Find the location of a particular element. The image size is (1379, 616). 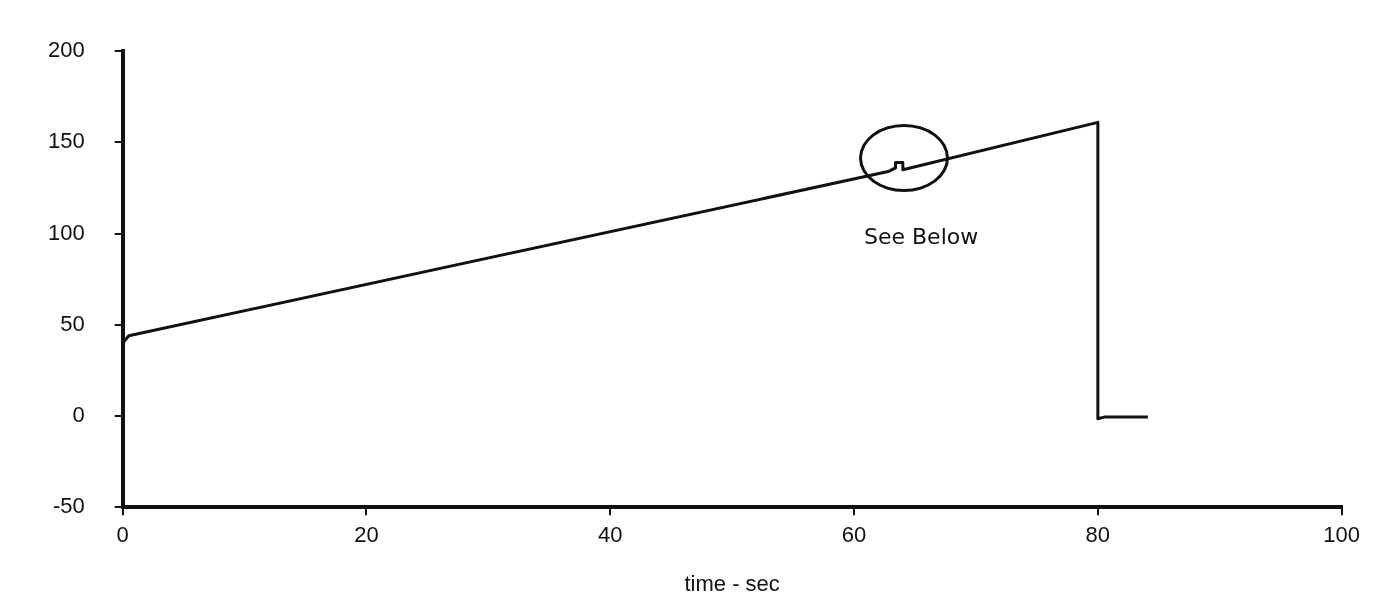

x-axis-title: time - sec is located at coordinates (732, 583).